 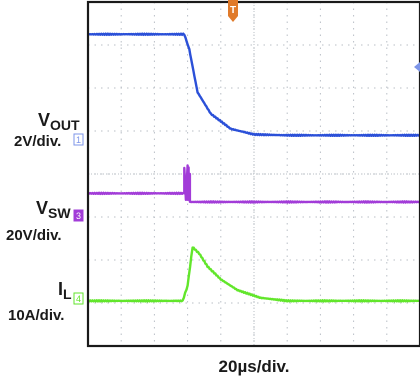 I want to click on vout-scale: 2V/div., so click(x=37, y=141).